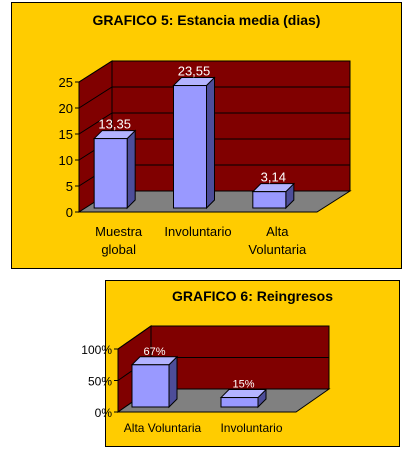 The image size is (411, 459). I want to click on y-tick-label: 25, so click(66, 82).